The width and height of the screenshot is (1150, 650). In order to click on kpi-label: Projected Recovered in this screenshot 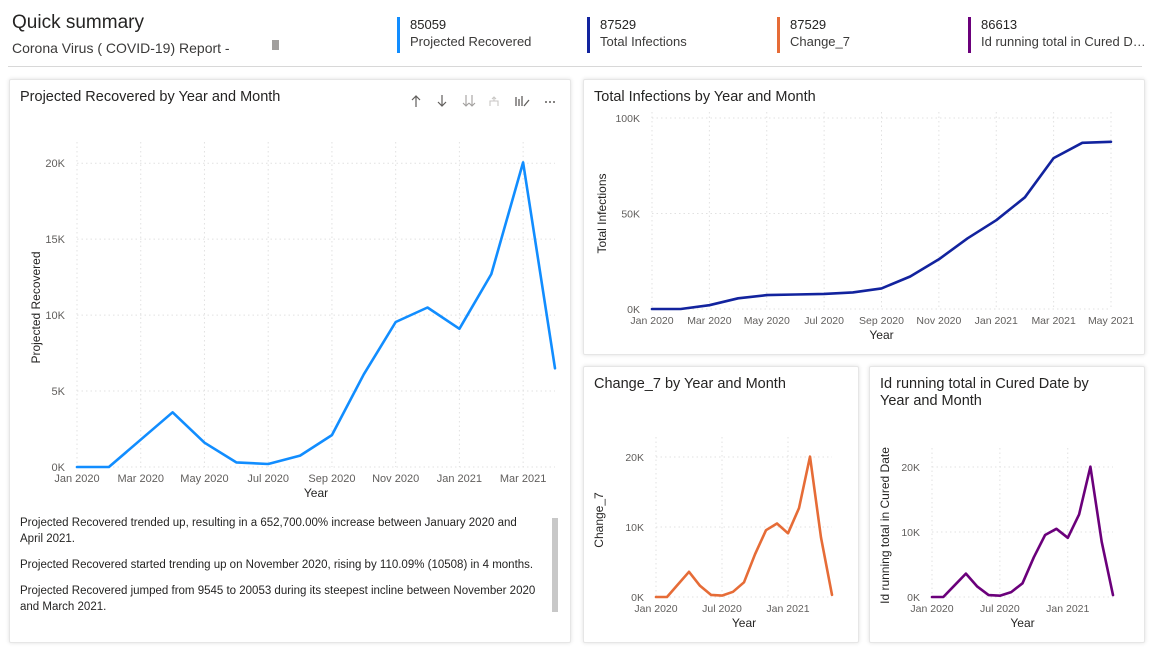, I will do `click(471, 41)`.